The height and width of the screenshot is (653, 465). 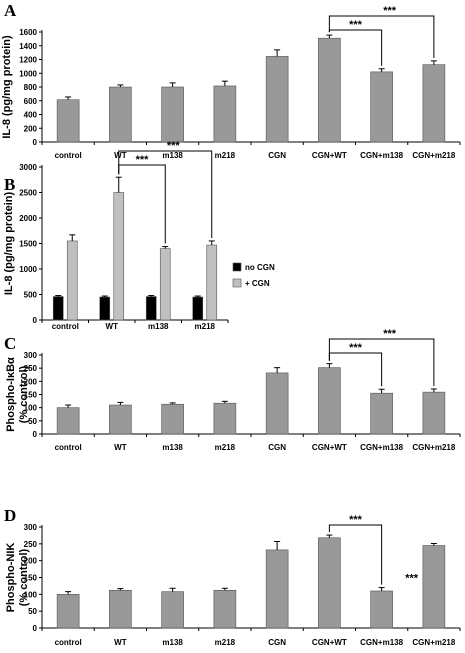 What do you see at coordinates (11, 578) in the screenshot?
I see `y-axis-label: Phospho-NIK` at bounding box center [11, 578].